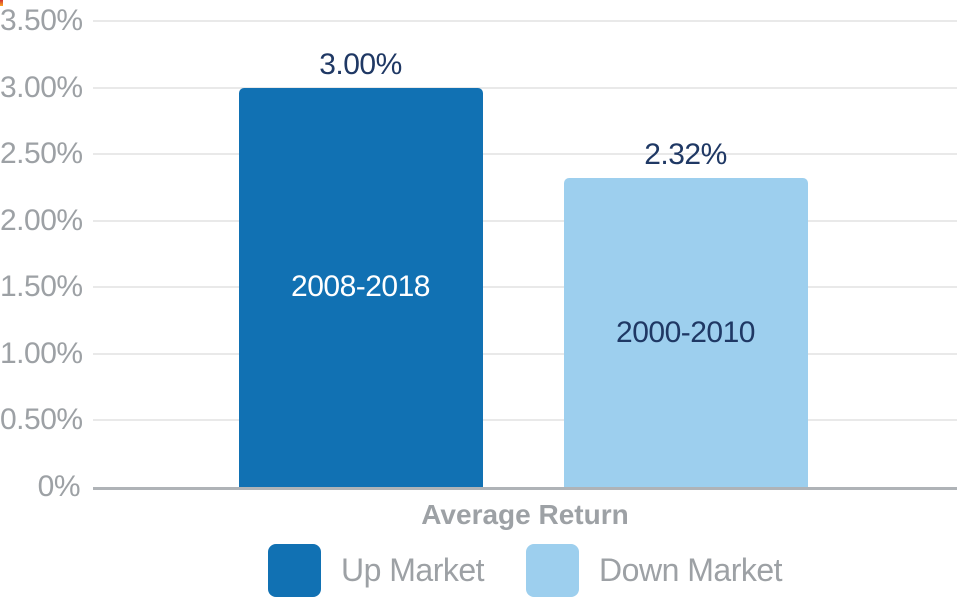 This screenshot has height=600, width=957. Describe the element at coordinates (41, 420) in the screenshot. I see `y-tick-label: 0.50%` at that location.